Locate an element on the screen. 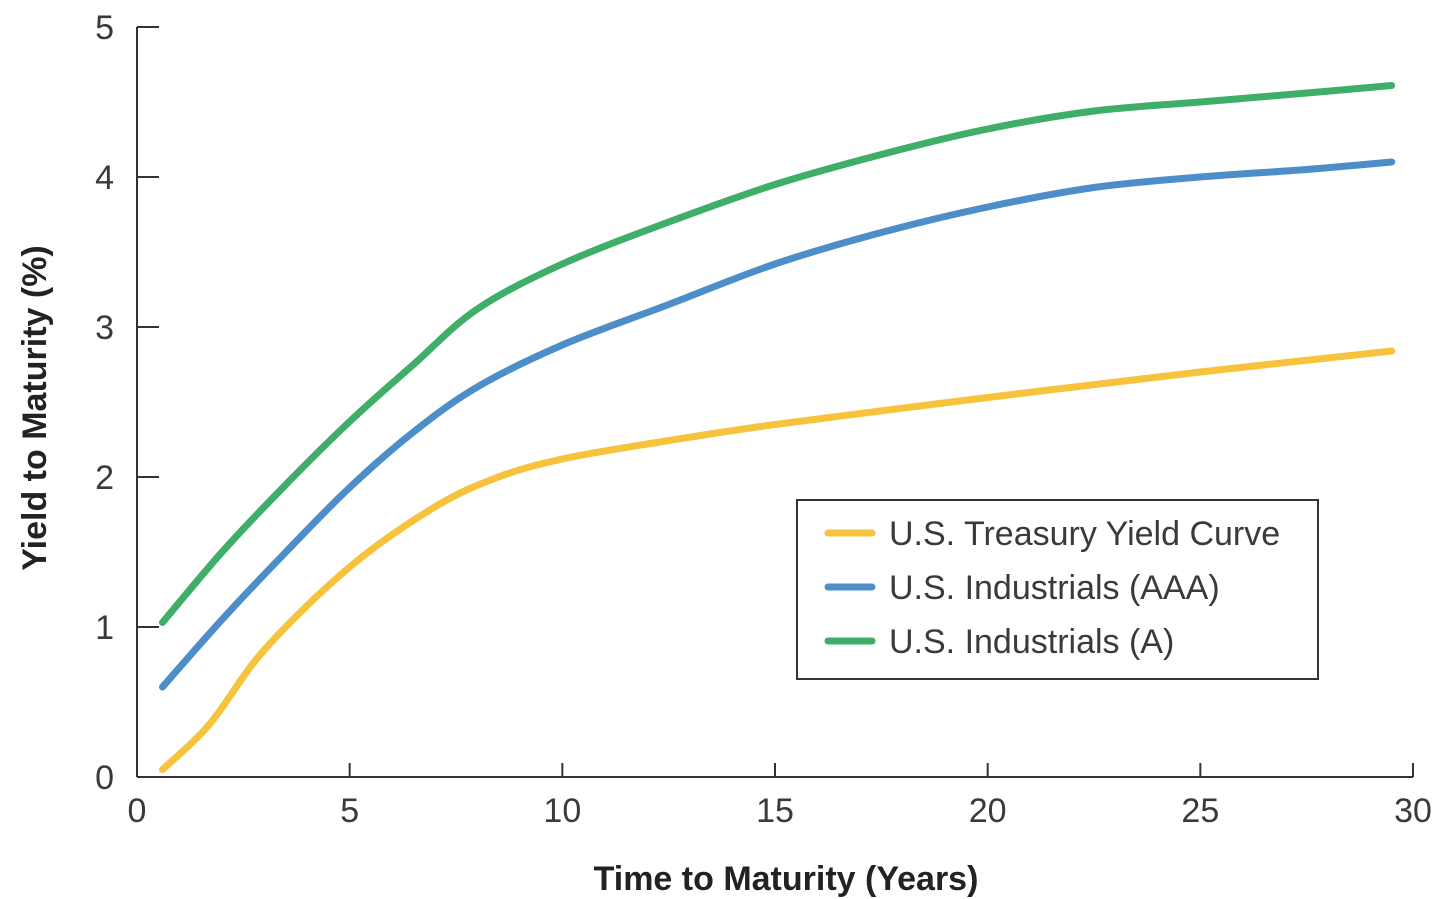 This screenshot has height=899, width=1435. legend-box is located at coordinates (1057, 589).